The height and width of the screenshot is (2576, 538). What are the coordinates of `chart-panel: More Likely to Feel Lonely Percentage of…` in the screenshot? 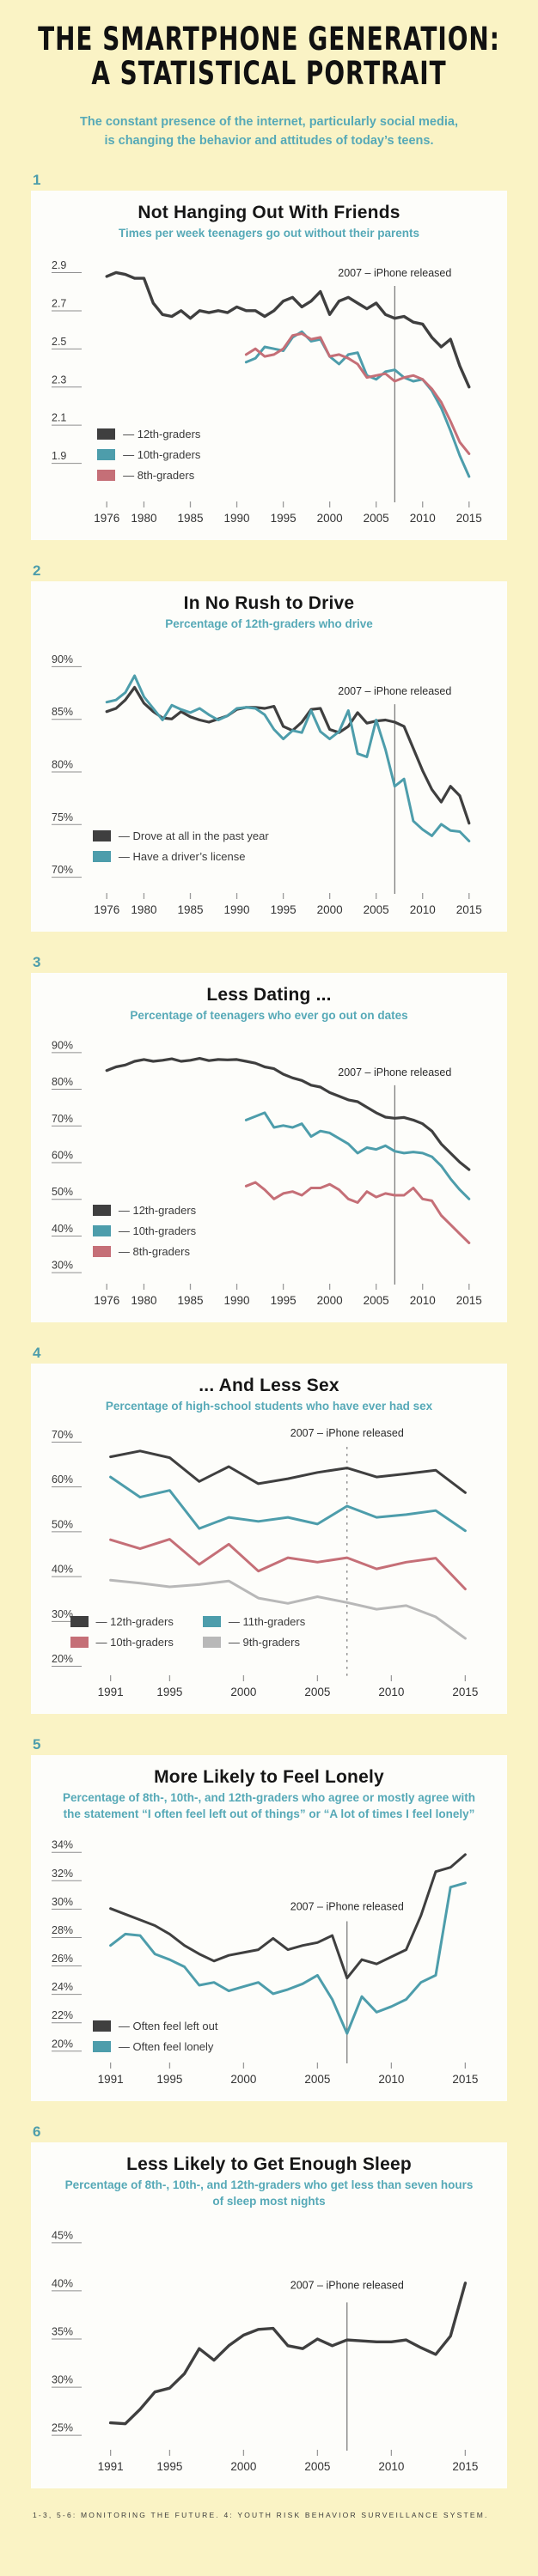 It's located at (269, 1928).